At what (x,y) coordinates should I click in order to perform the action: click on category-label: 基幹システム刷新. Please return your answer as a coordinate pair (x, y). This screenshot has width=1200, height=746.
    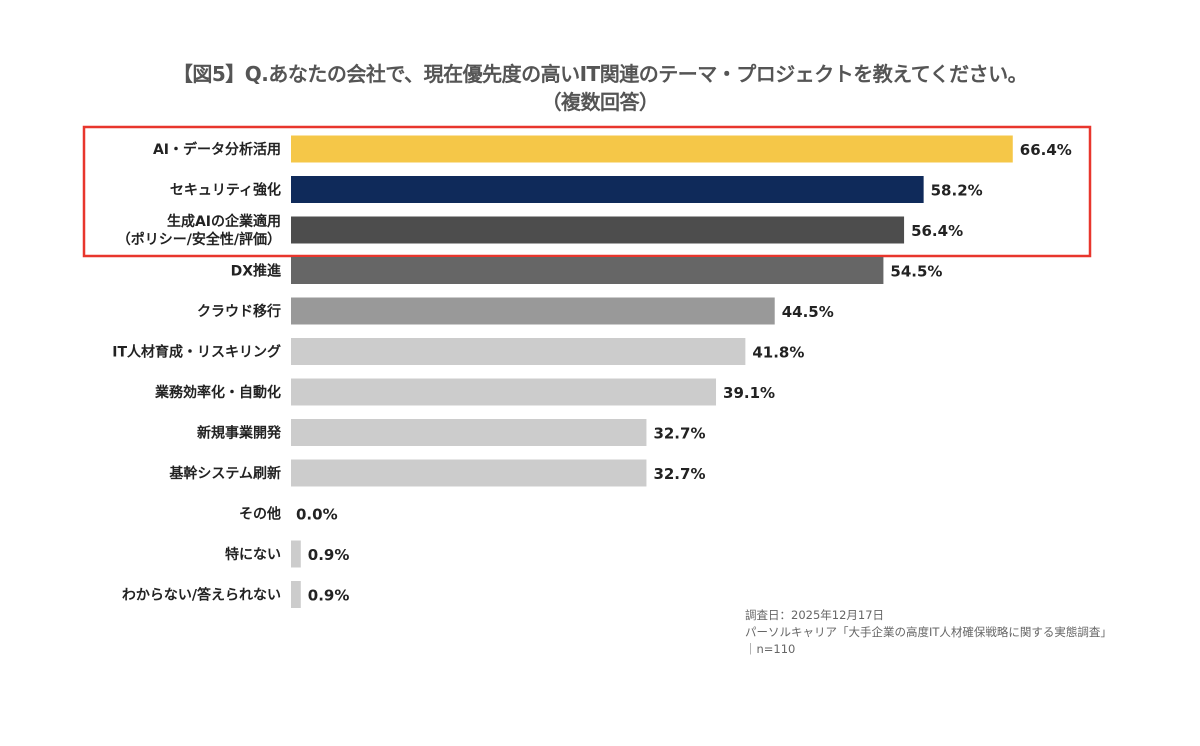
    Looking at the image, I should click on (225, 473).